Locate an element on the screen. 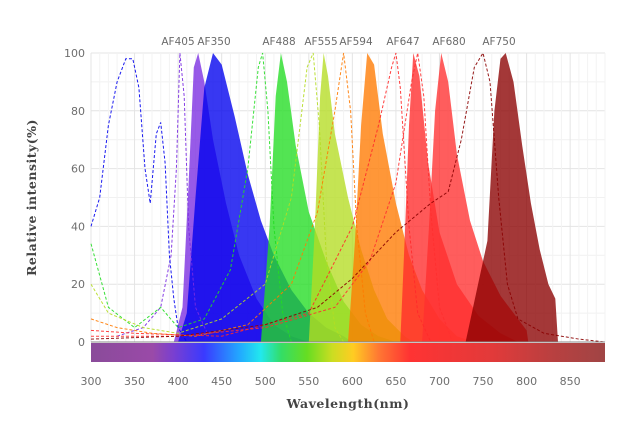 The image size is (631, 448). dye-labels: AF405 AF350 AF488 AF555 AF594 AF647 AF680 AF750 is located at coordinates (338, 42).